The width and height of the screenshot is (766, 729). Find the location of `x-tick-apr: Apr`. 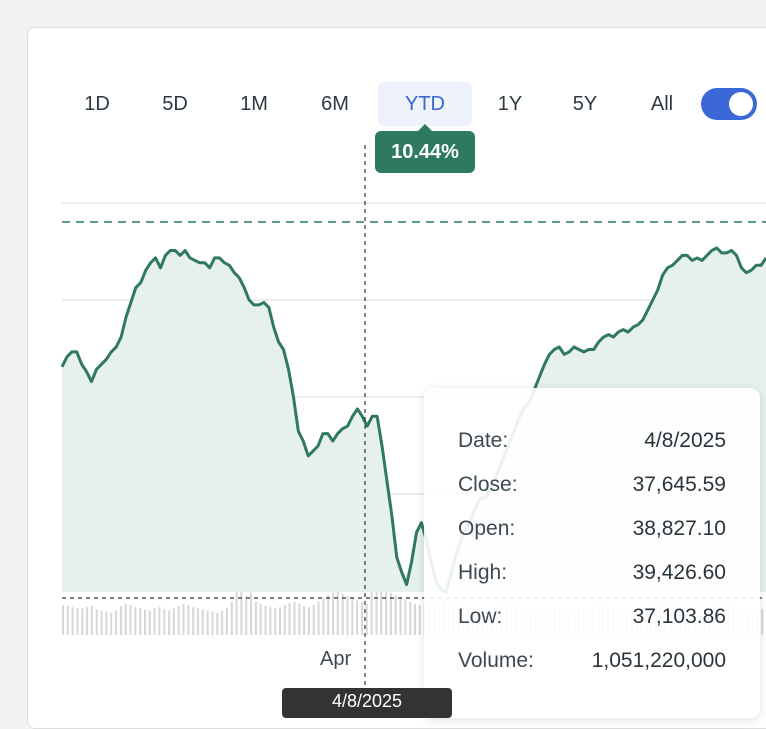

x-tick-apr: Apr is located at coordinates (336, 659).